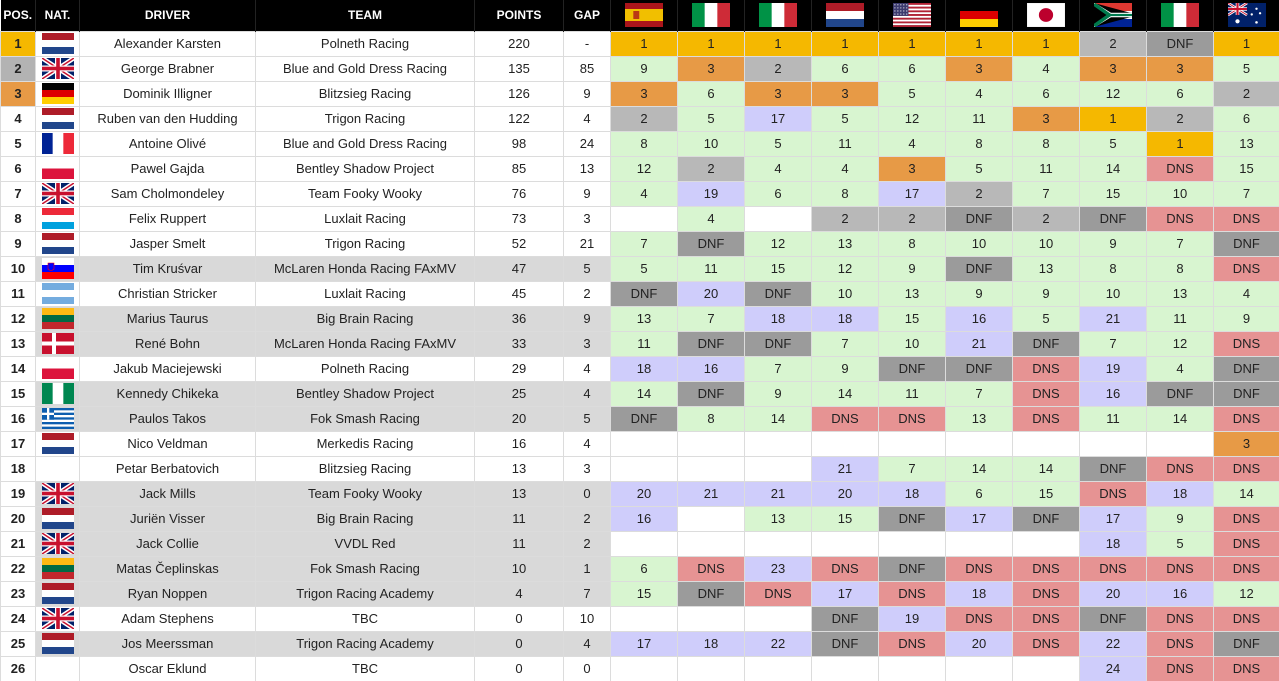 This screenshot has width=1279, height=681. Describe the element at coordinates (639, 668) in the screenshot. I see `table-row: 26 Oscar Eklund TBC 0 0 24 DNS DNS` at that location.